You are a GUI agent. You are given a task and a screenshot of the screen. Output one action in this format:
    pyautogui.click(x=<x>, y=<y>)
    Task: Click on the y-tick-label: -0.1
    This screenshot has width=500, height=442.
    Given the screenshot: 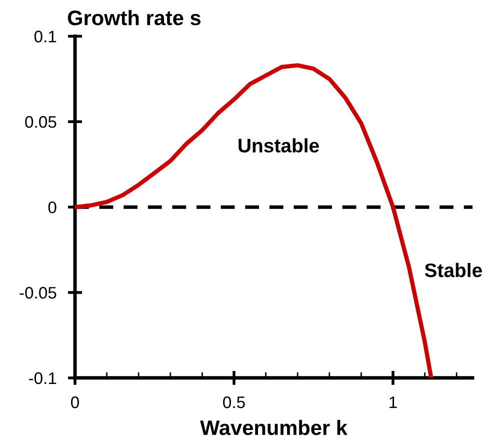 What is the action you would take?
    pyautogui.click(x=42, y=378)
    